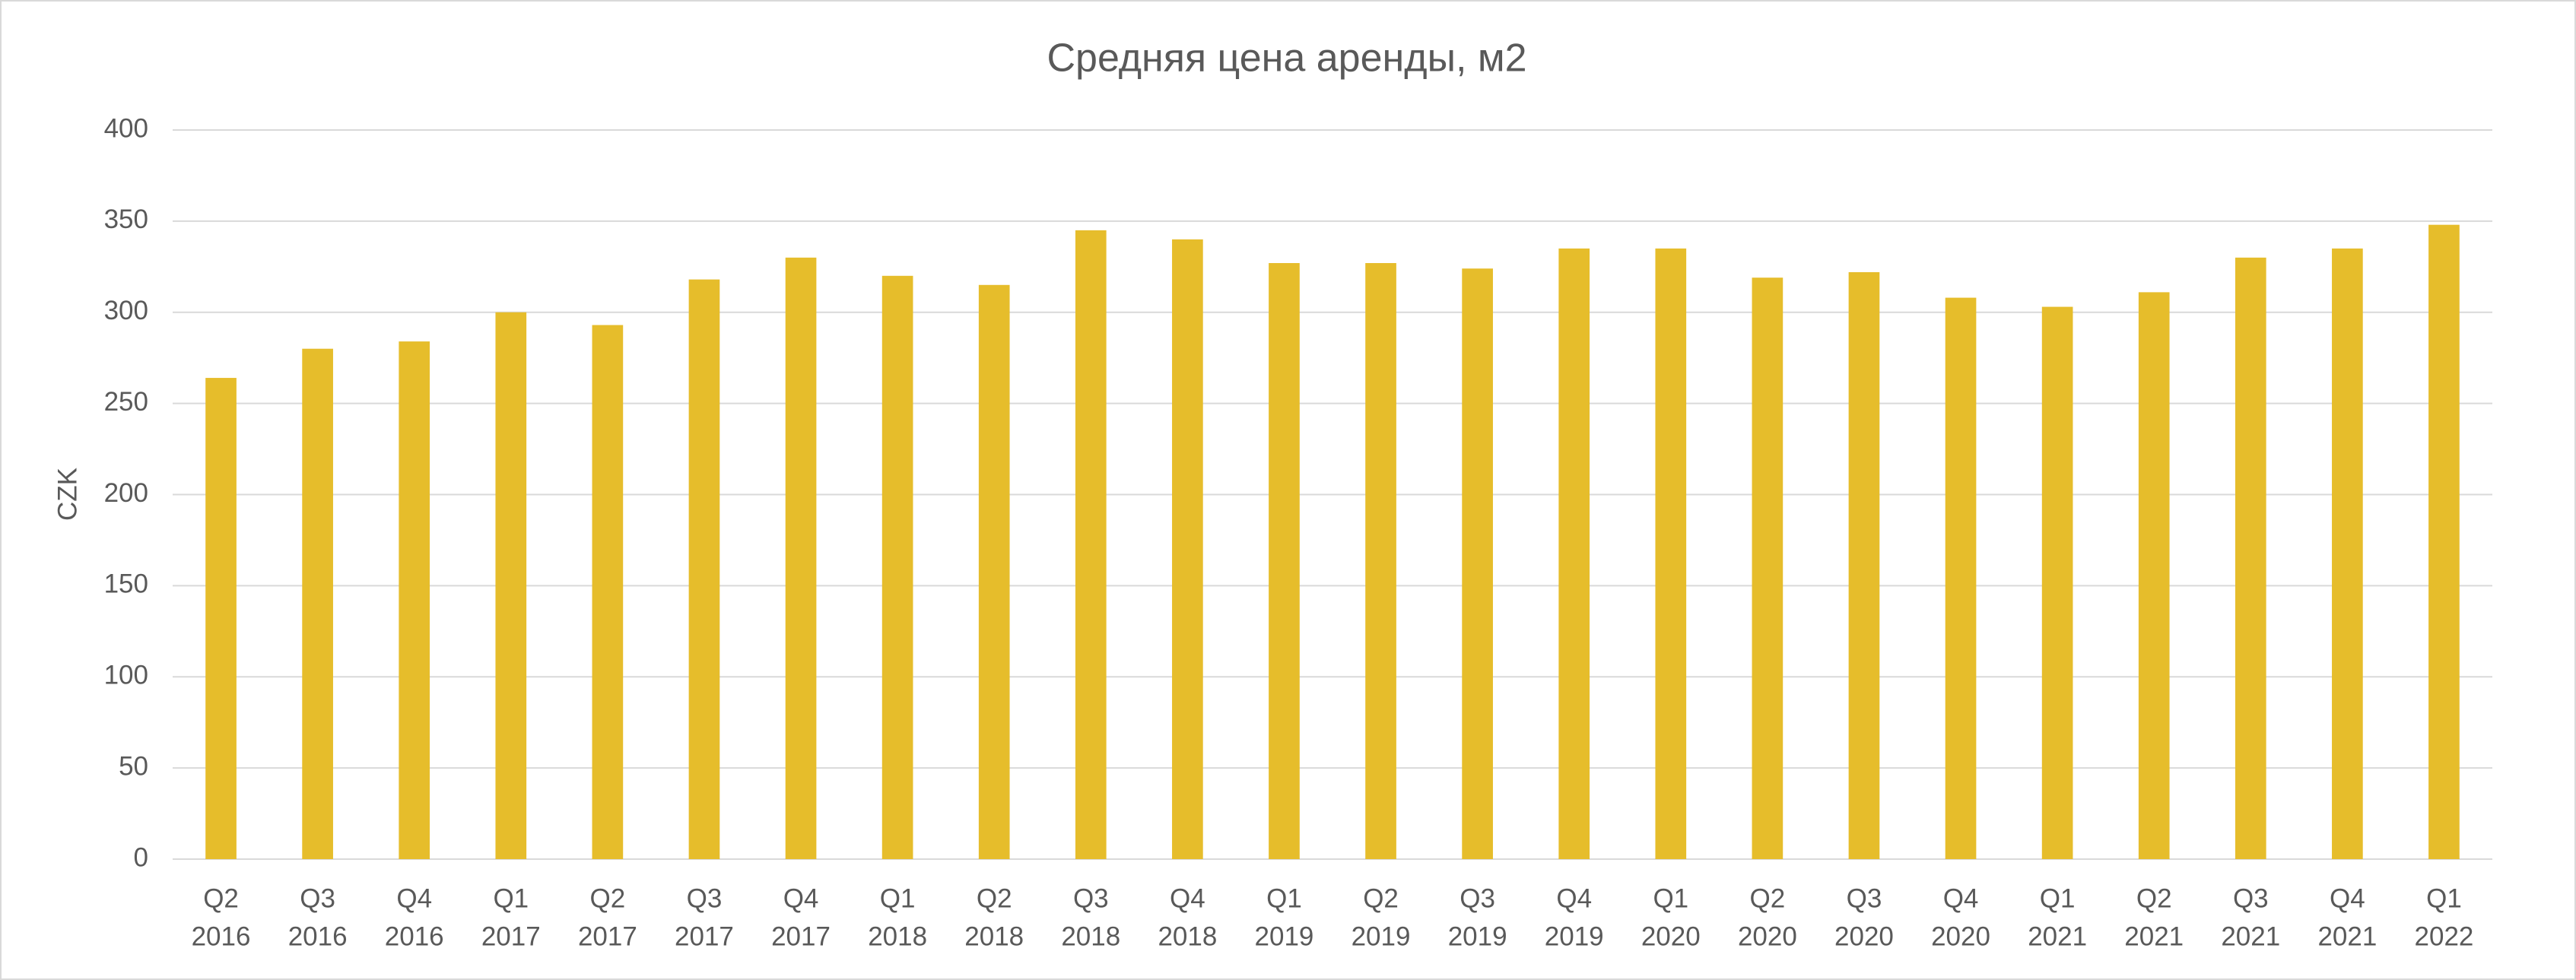 The height and width of the screenshot is (980, 2576). Describe the element at coordinates (1286, 58) in the screenshot. I see `chart-title: Средняя цена аренды, м2` at that location.